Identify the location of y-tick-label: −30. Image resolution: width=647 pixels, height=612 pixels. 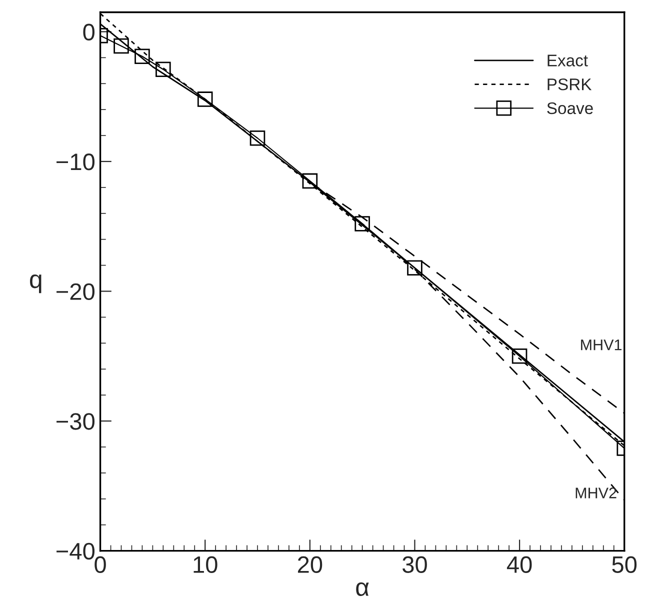
(75, 421).